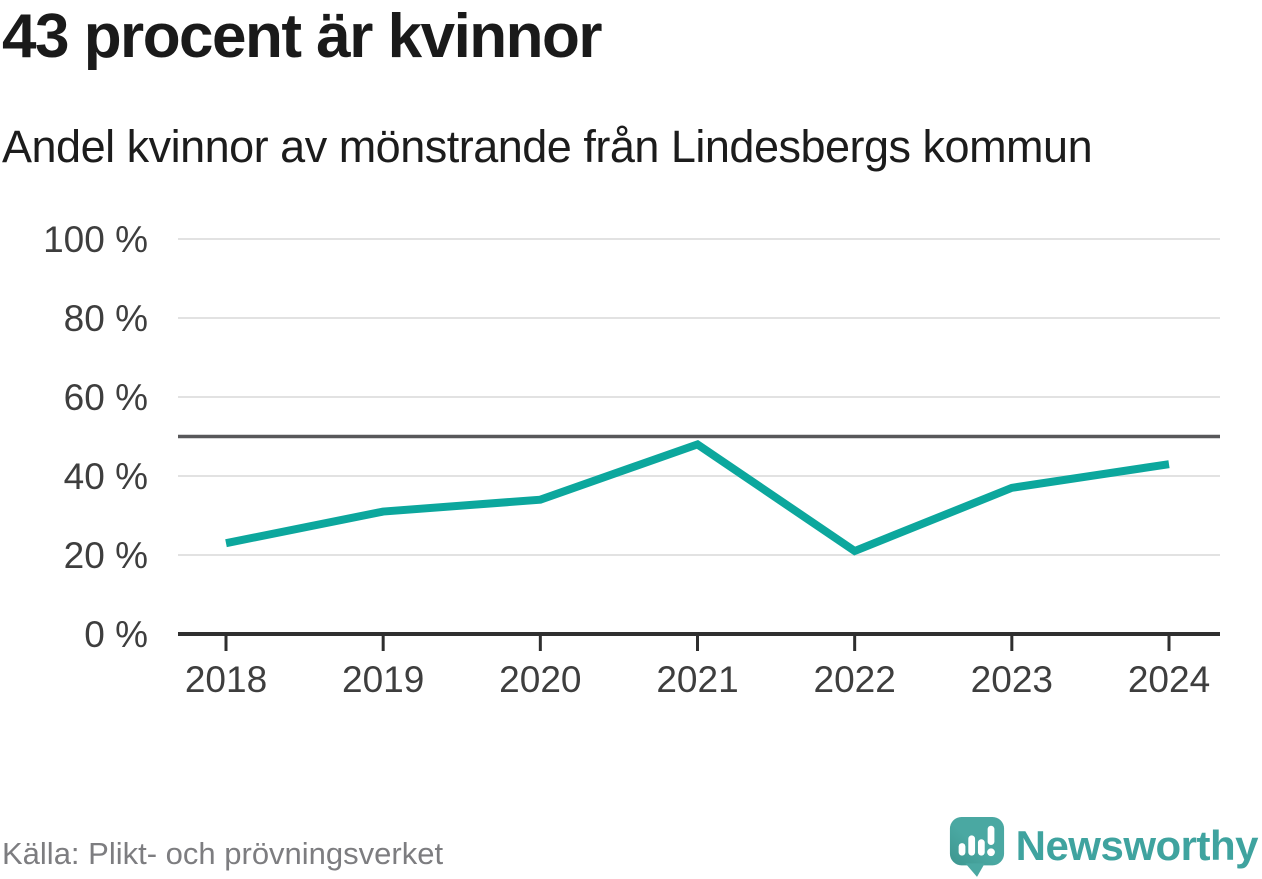 The height and width of the screenshot is (879, 1262). Describe the element at coordinates (991, 835) in the screenshot. I see `logo-exclamation-bar` at that location.